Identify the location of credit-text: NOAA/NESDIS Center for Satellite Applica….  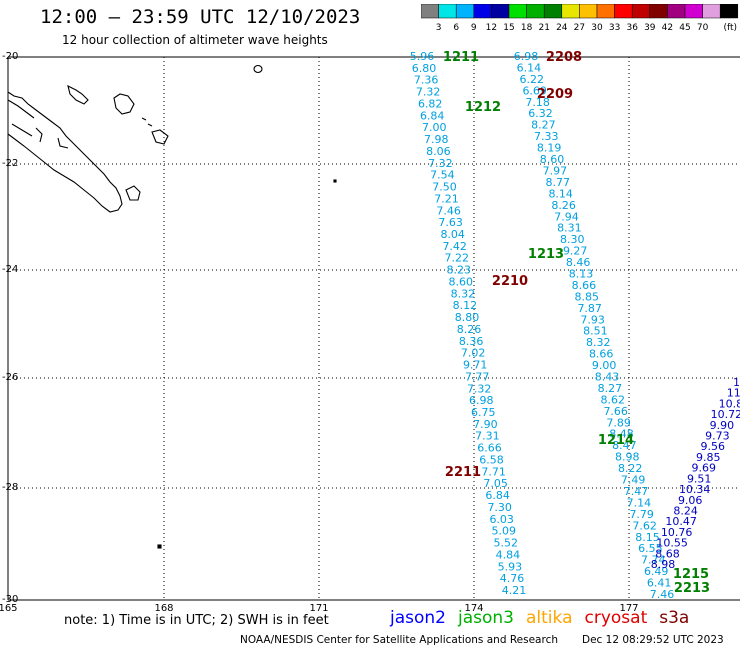
(399, 640).